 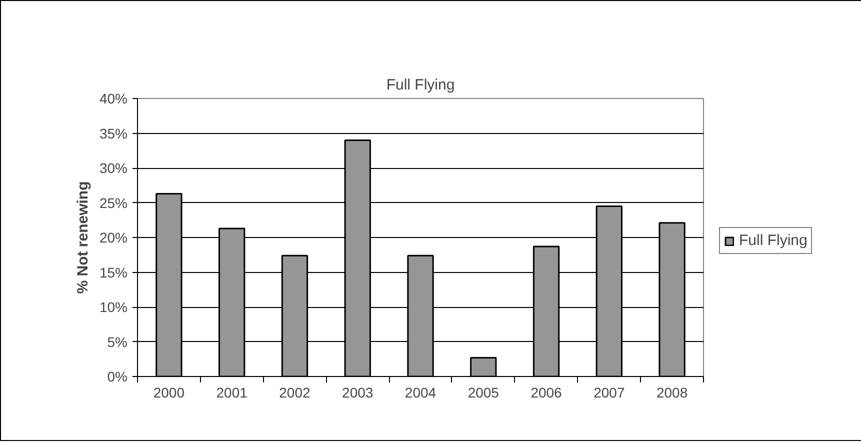 What do you see at coordinates (113, 168) in the screenshot?
I see `y-tick-label: 30%` at bounding box center [113, 168].